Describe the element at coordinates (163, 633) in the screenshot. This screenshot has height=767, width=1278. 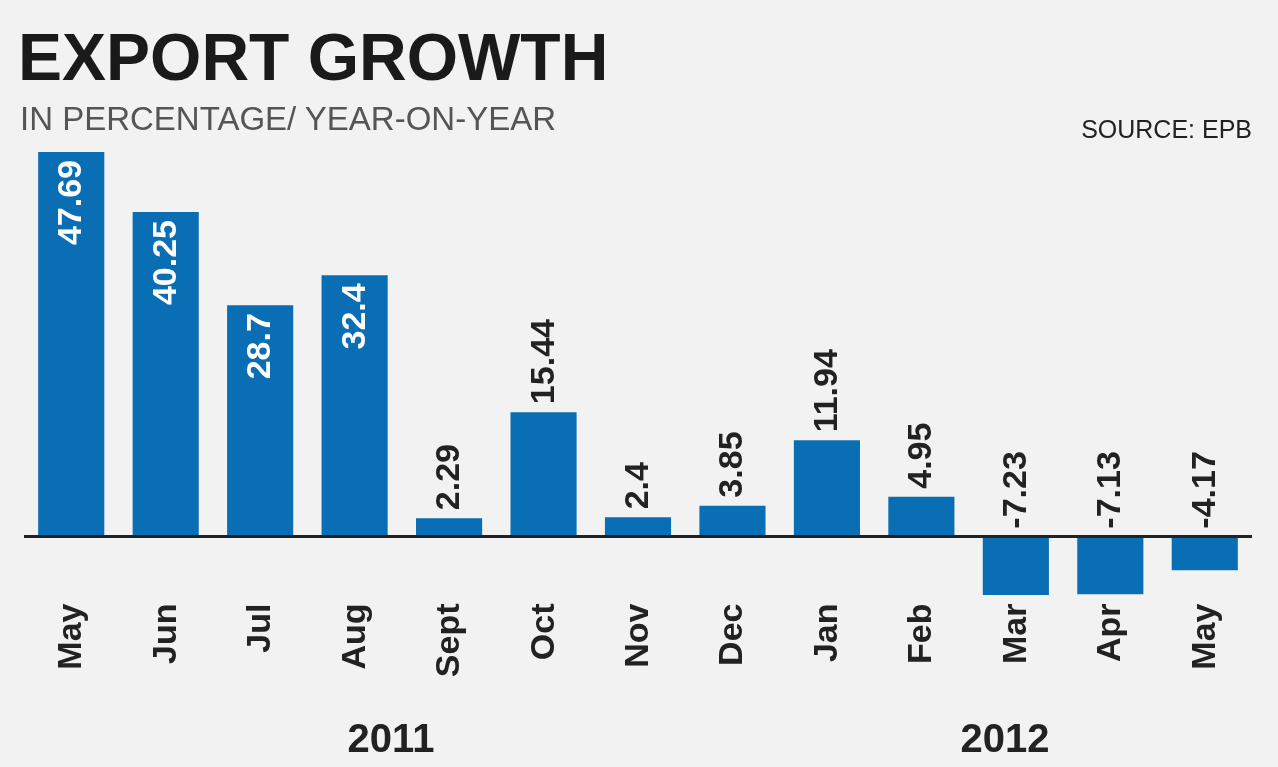
I see `x-tick-label: Jun` at that location.